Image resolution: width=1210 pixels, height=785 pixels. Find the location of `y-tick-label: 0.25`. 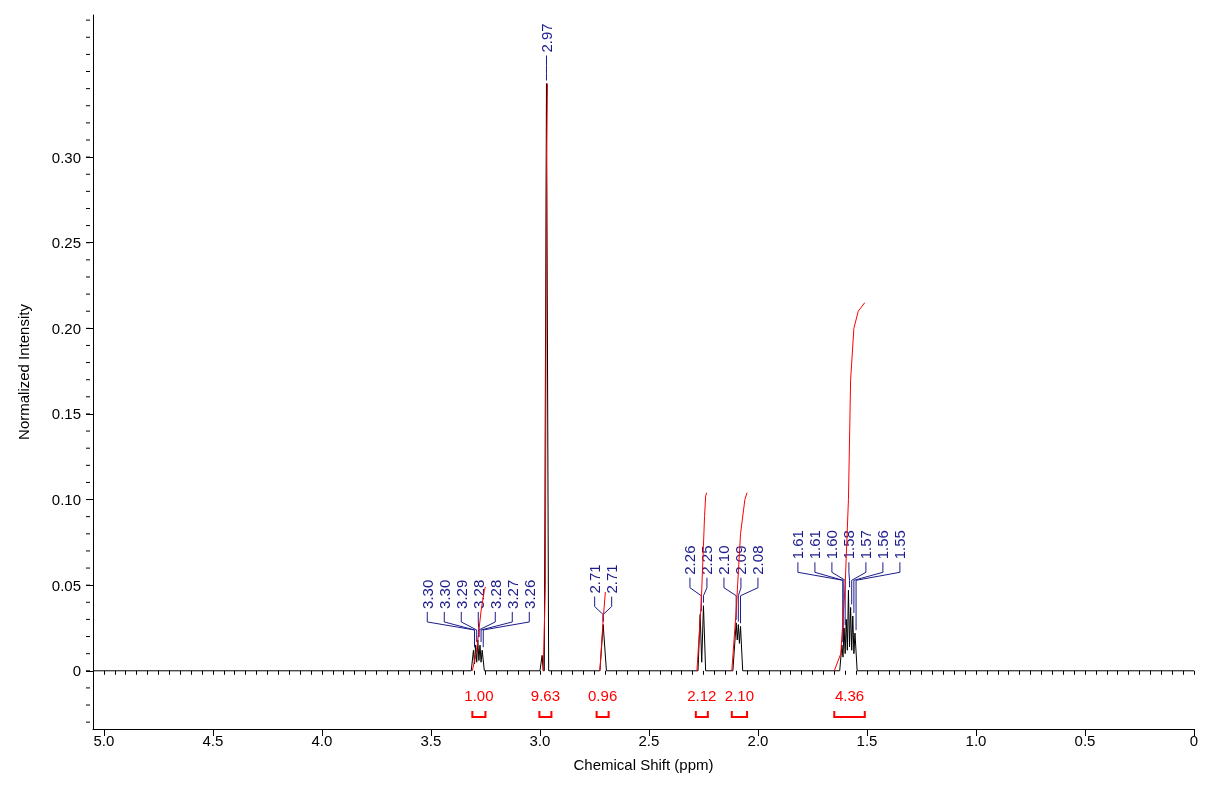

y-tick-label: 0.25 is located at coordinates (66, 243).